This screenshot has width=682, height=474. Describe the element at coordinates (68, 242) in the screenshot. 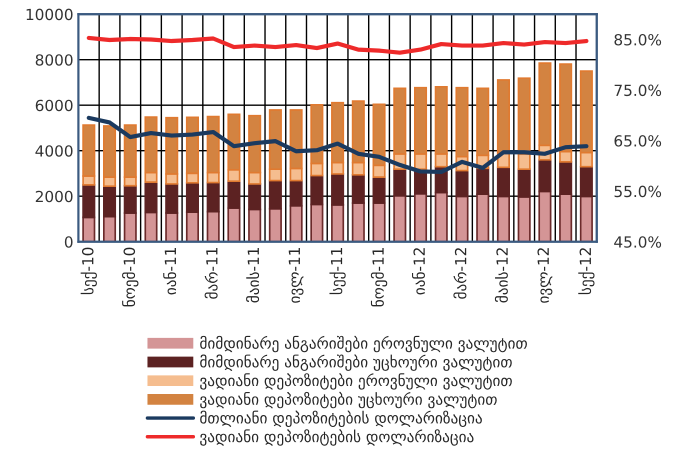

I see `y-tick-label: 0` at that location.